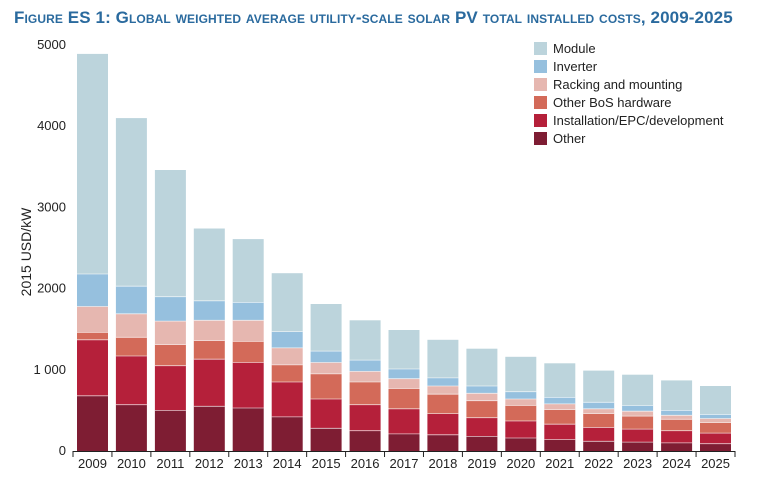 The image size is (765, 480). Describe the element at coordinates (404, 463) in the screenshot. I see `x-tick-label: 2017` at that location.